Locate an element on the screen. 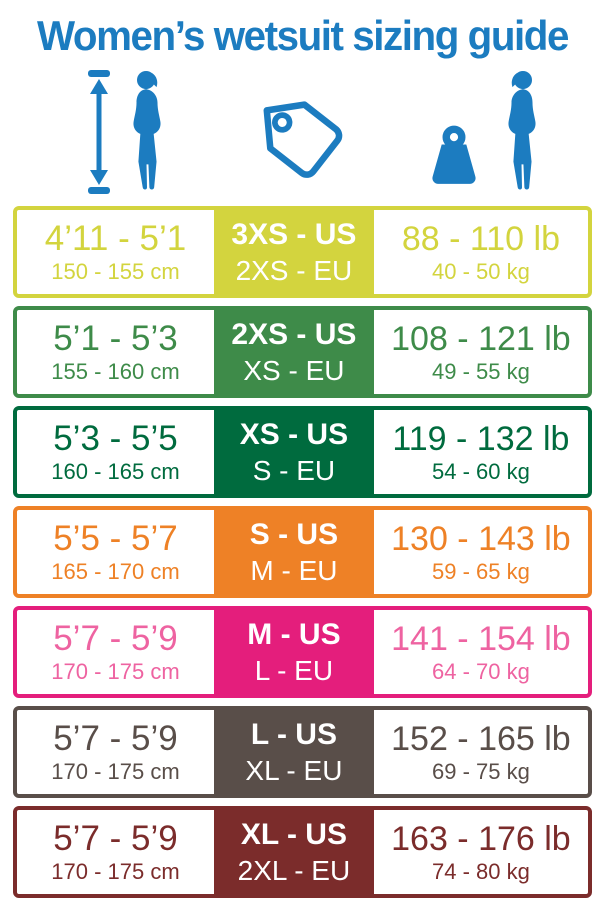 Image resolution: width=605 pixels, height=907 pixels. height-cell: 4’11 - 5’1 150 - 155 cm is located at coordinates (115, 252).